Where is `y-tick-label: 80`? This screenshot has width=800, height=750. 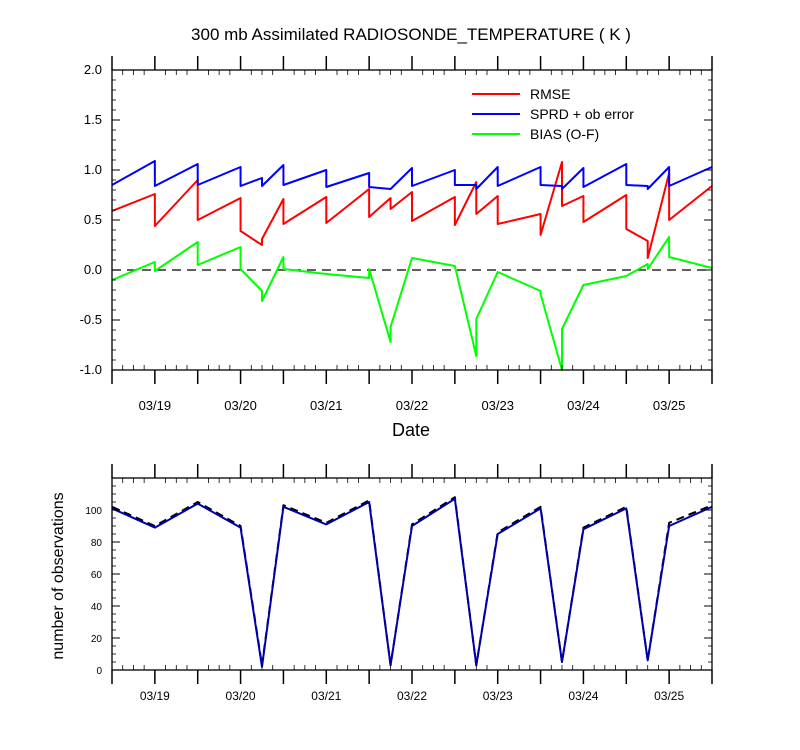
y-tick-label: 80 is located at coordinates (97, 543).